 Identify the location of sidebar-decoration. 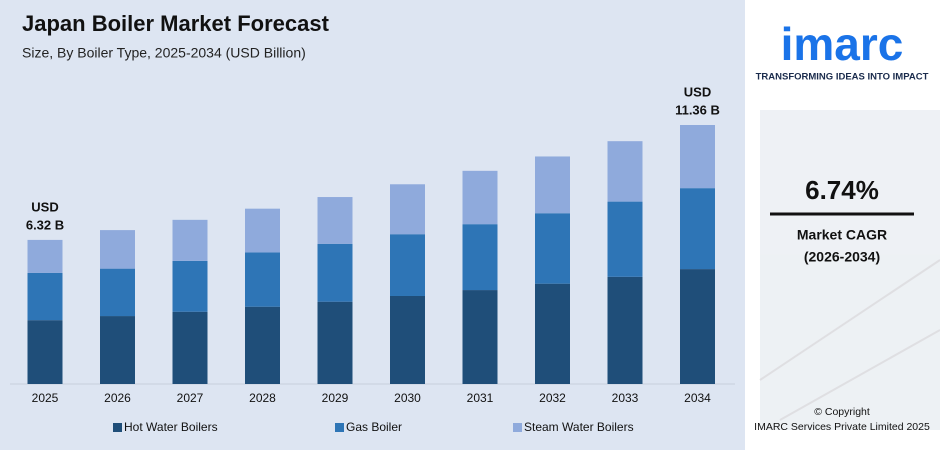
(849, 270).